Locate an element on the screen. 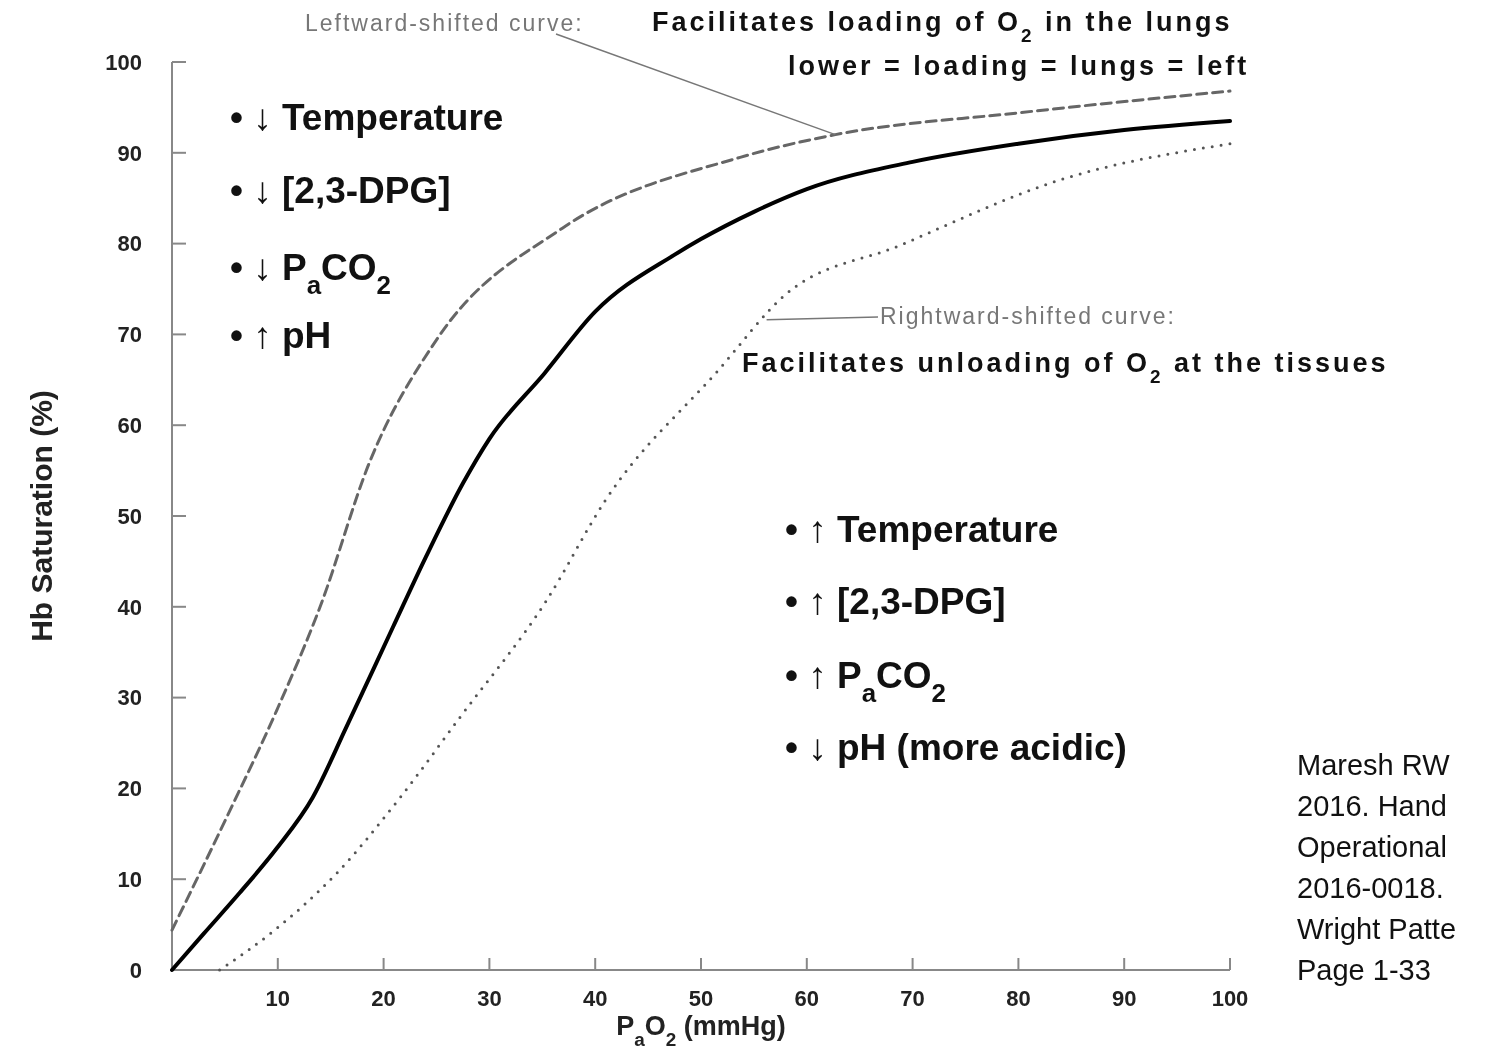  y-tick-label: 90 is located at coordinates (129, 153).